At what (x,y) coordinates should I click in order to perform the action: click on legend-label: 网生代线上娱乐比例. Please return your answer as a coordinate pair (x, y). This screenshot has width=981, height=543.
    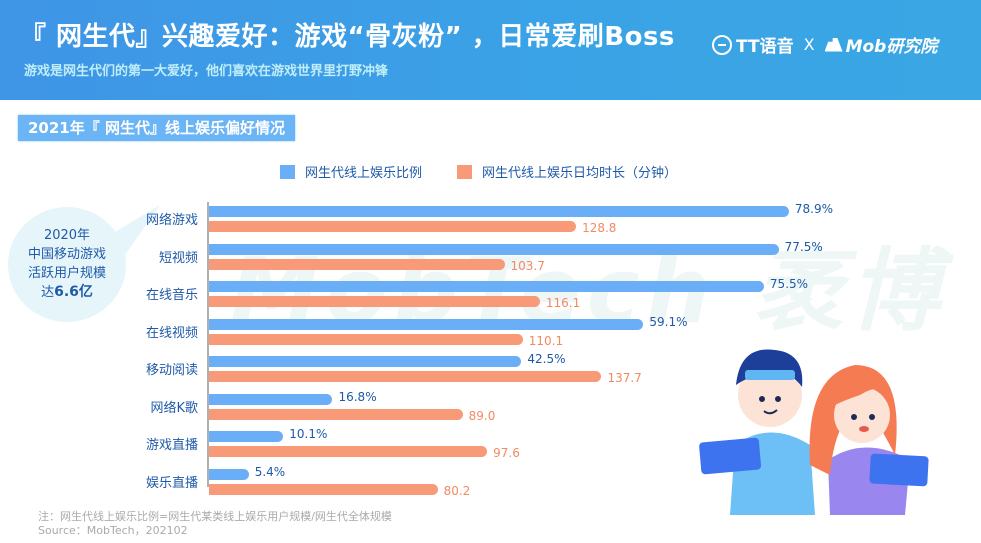
    Looking at the image, I should click on (364, 173).